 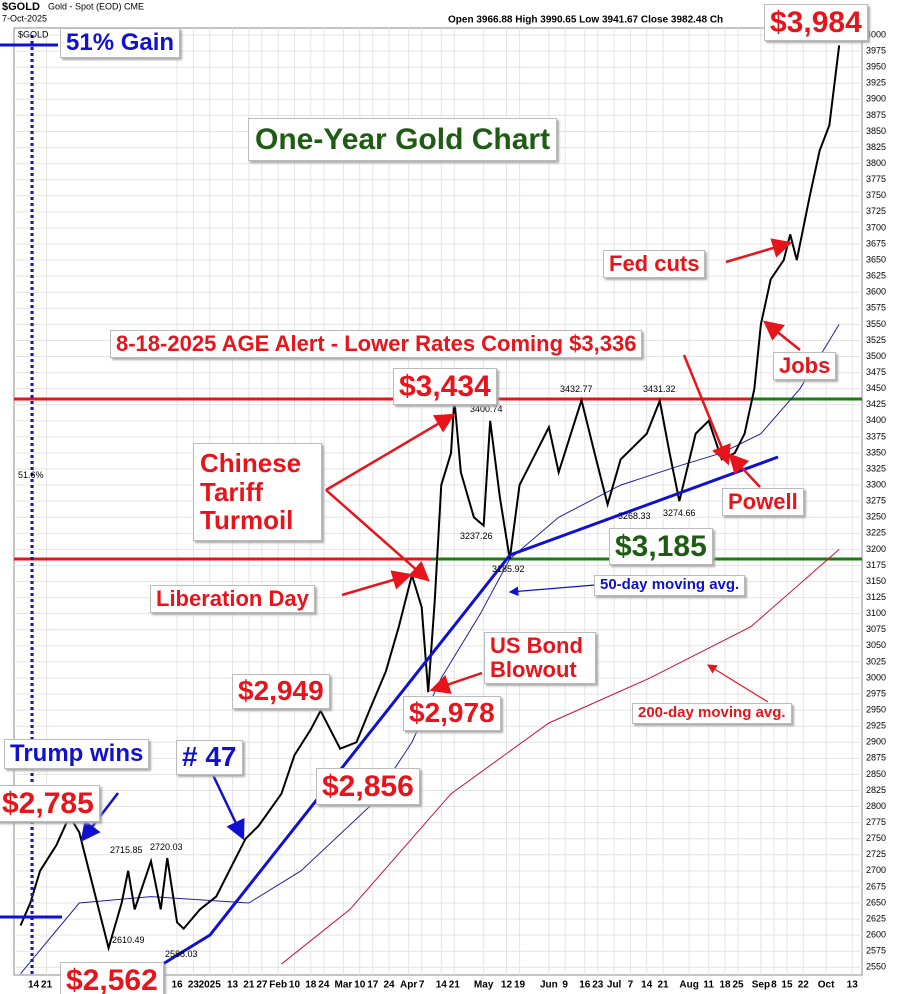 What do you see at coordinates (565, 985) in the screenshot?
I see `x-tick-label: 9` at bounding box center [565, 985].